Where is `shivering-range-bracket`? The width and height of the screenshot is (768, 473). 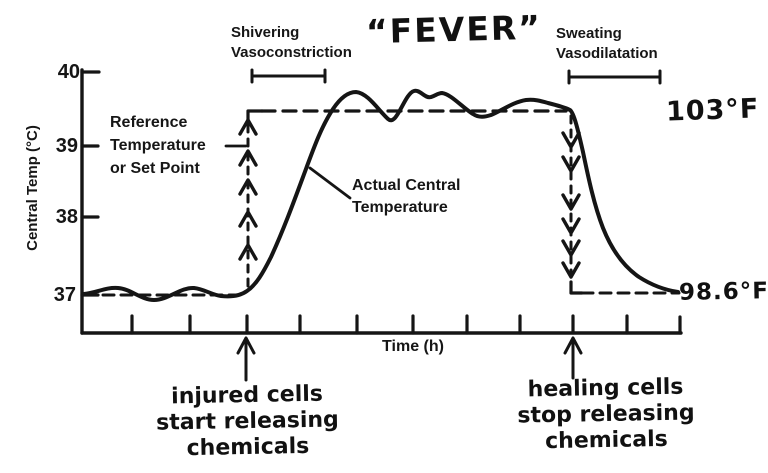 shivering-range-bracket is located at coordinates (288, 76).